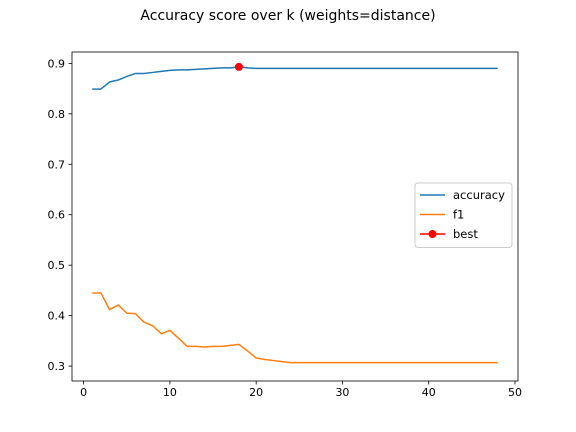  I want to click on legend-f1-label: f1, so click(458, 215).